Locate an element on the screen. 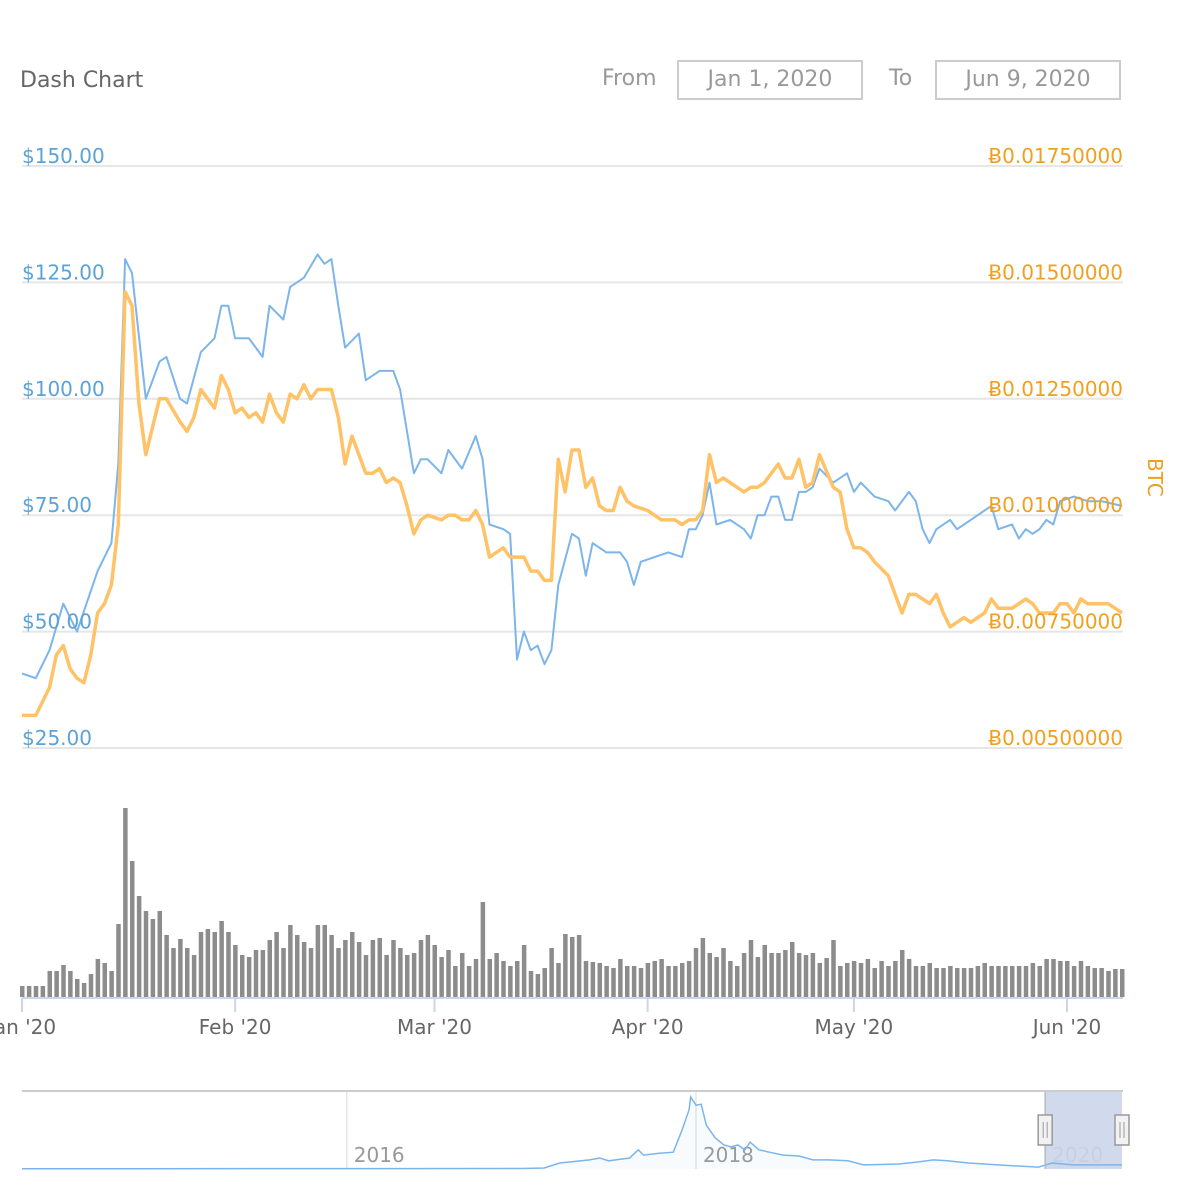 This screenshot has height=1200, width=1200. right-axis-tick-label: Ƀ0.01750000 is located at coordinates (1055, 156).